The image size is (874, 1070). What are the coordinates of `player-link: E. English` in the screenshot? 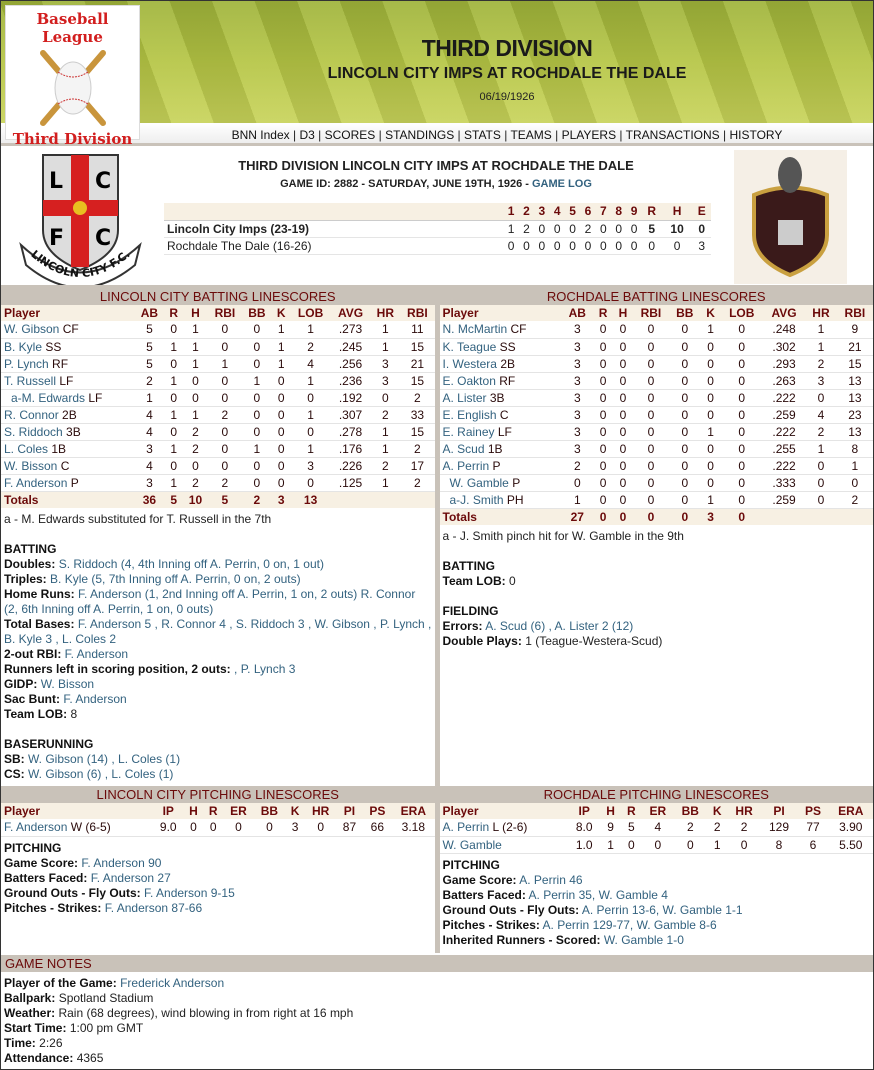 It's located at (469, 414).